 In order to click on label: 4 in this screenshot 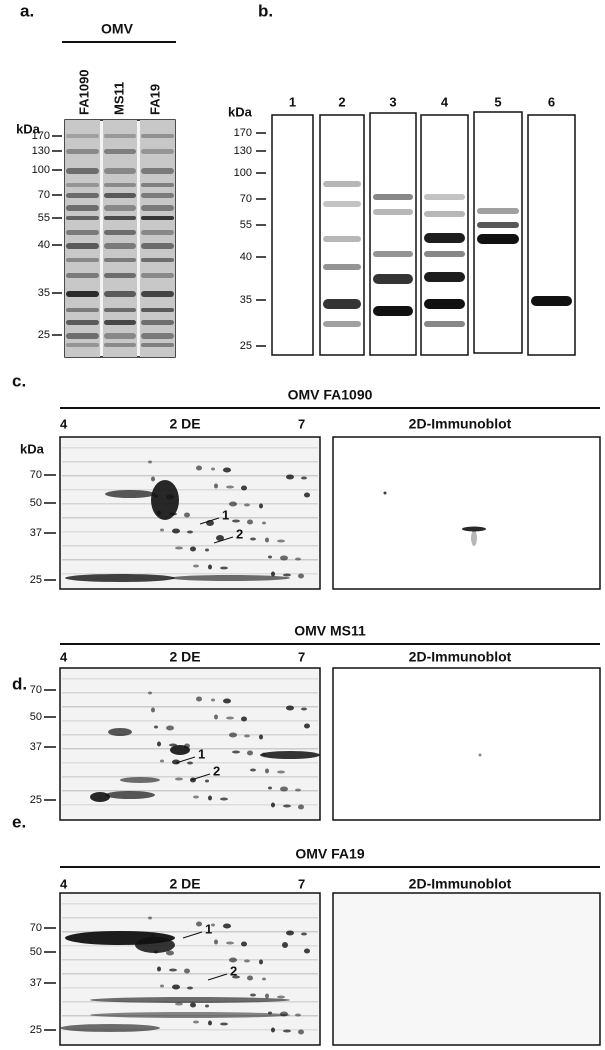, I will do `click(64, 423)`.